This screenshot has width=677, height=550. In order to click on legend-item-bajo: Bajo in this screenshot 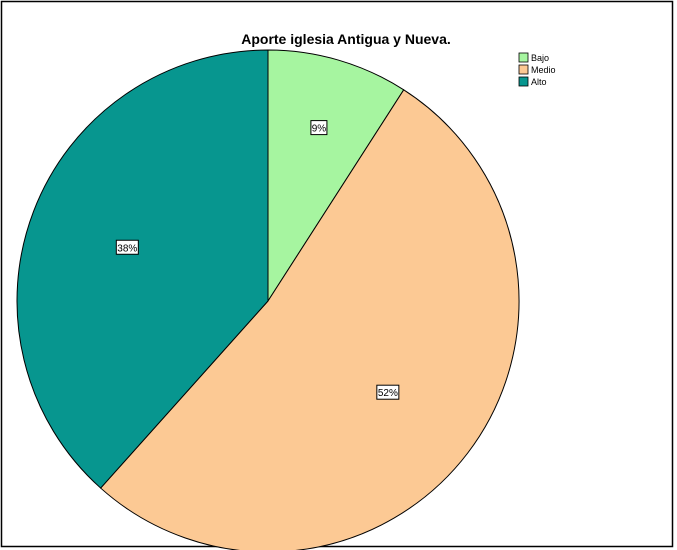, I will do `click(533, 57)`.